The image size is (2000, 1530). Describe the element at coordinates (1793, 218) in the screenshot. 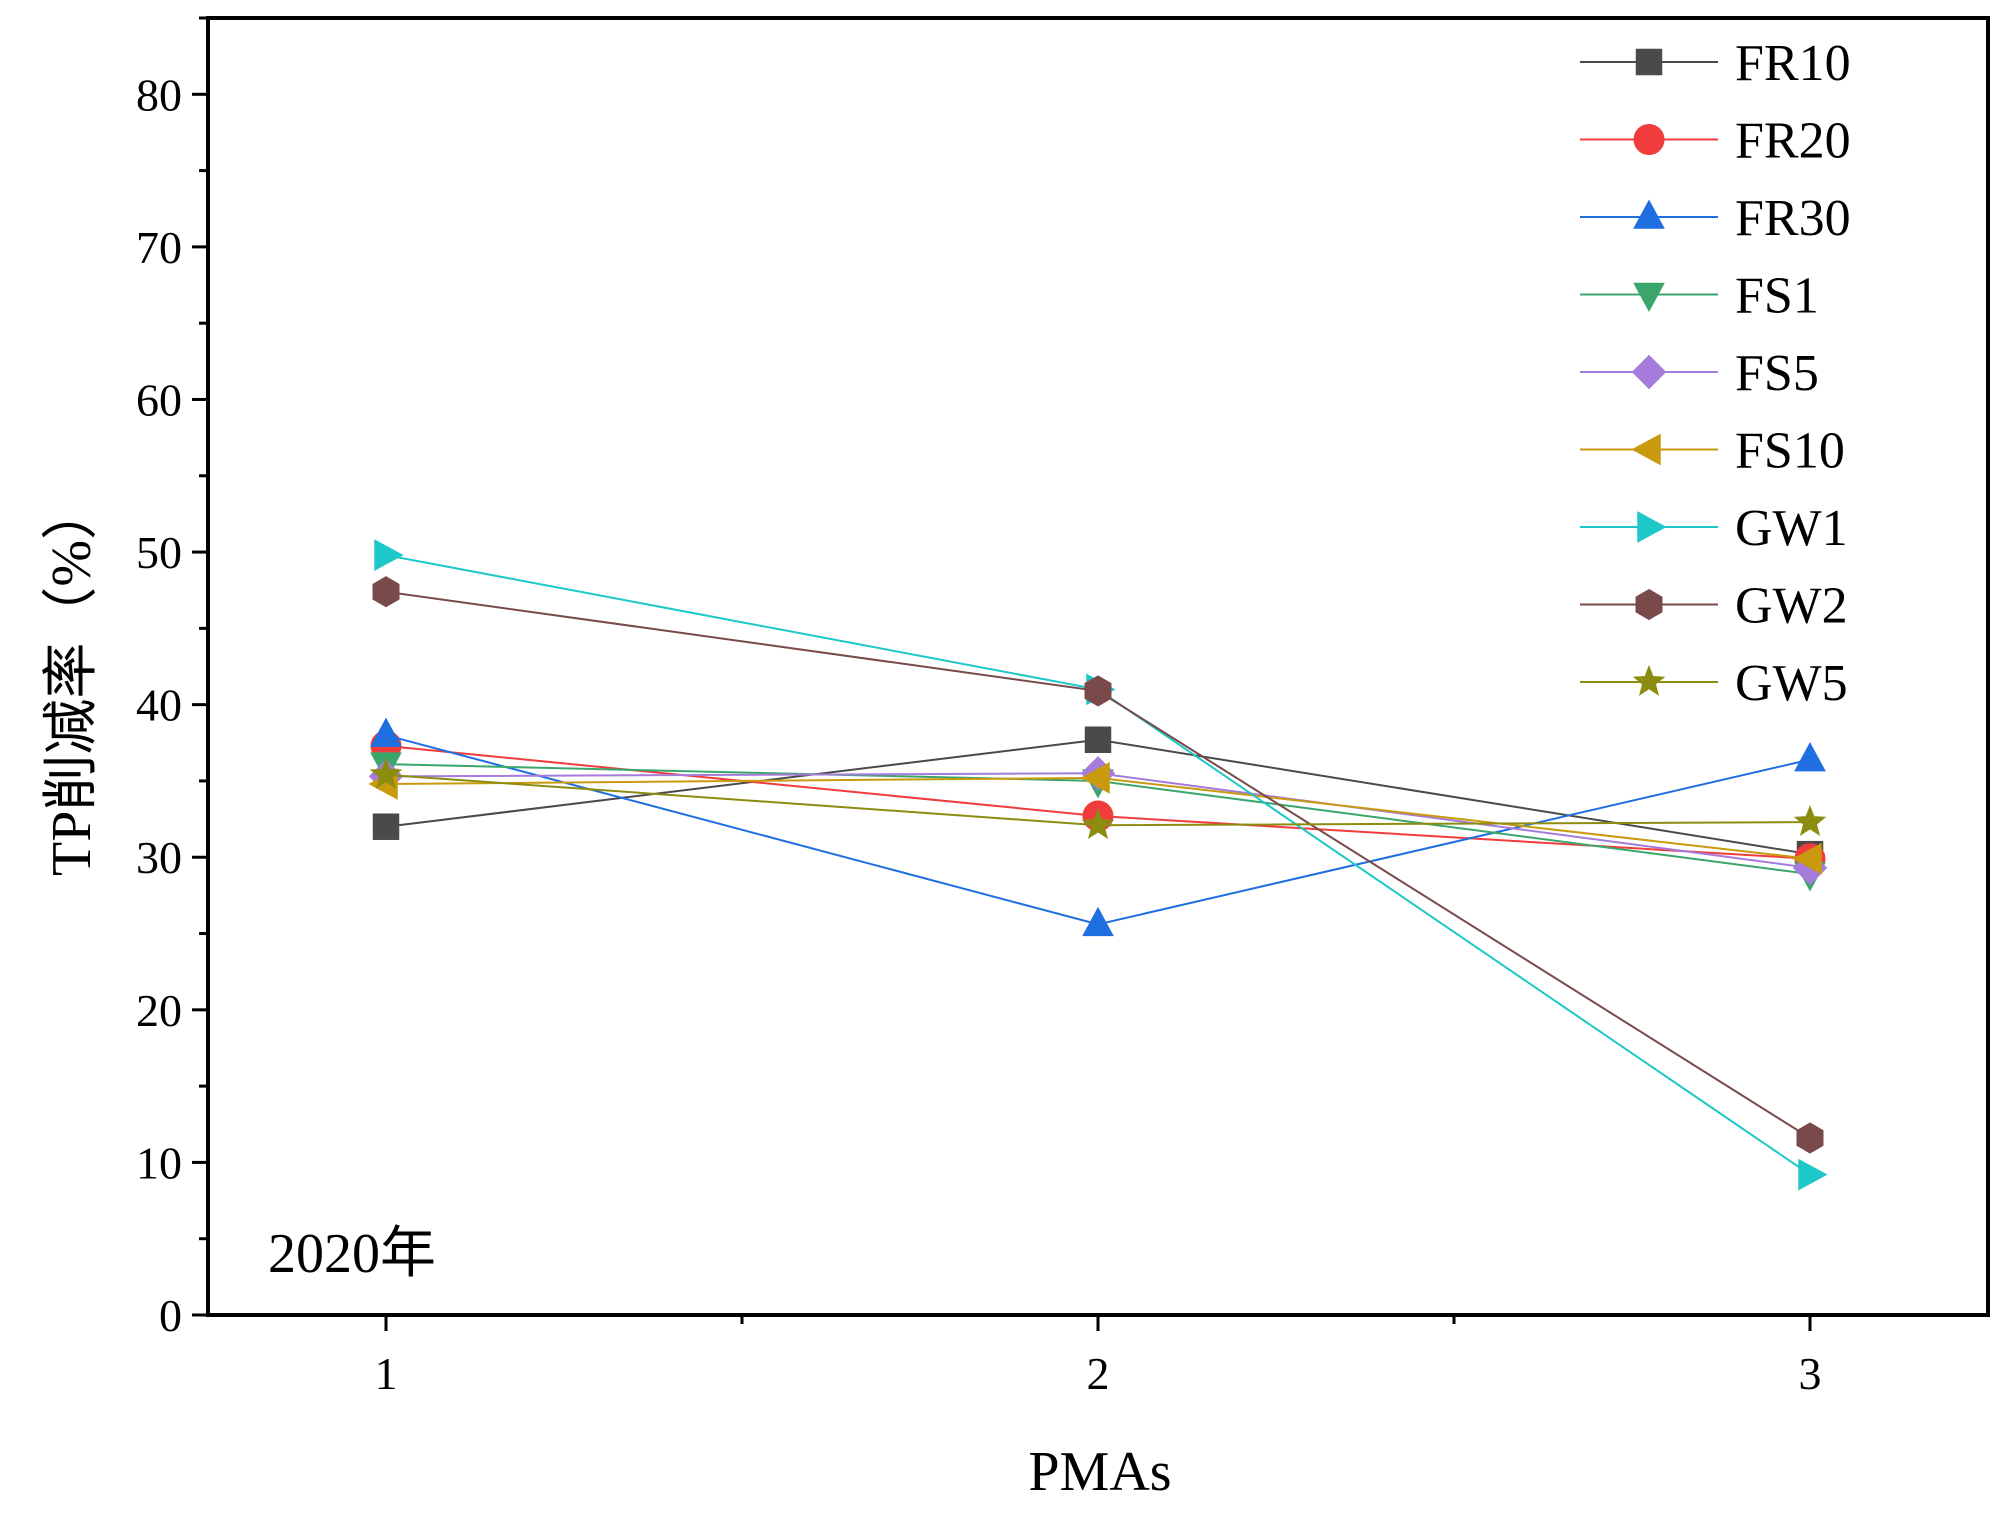

I see `legend-label: FR30` at that location.